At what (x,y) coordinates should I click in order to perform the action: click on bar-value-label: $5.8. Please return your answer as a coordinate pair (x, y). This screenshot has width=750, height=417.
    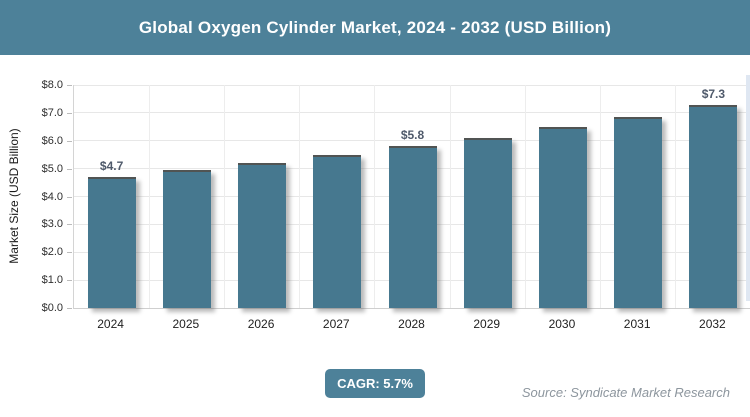
    Looking at the image, I should click on (412, 135).